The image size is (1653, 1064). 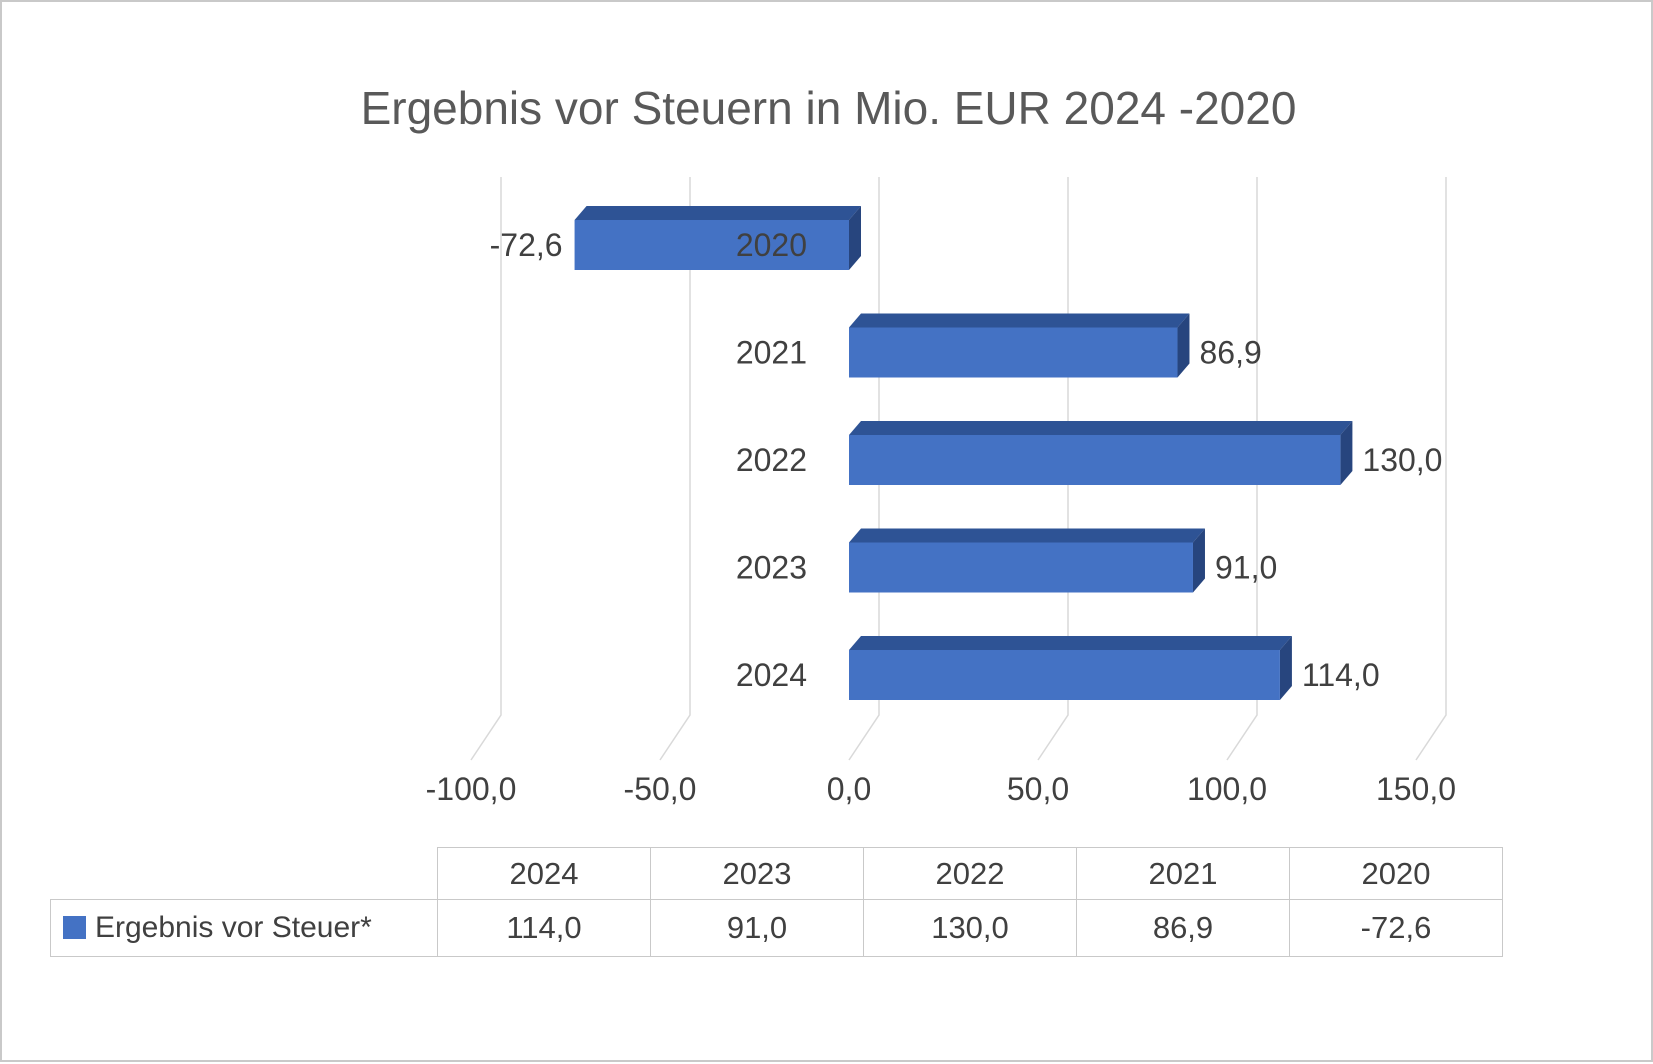 What do you see at coordinates (1246, 568) in the screenshot?
I see `value-label-2023: 91,0` at bounding box center [1246, 568].